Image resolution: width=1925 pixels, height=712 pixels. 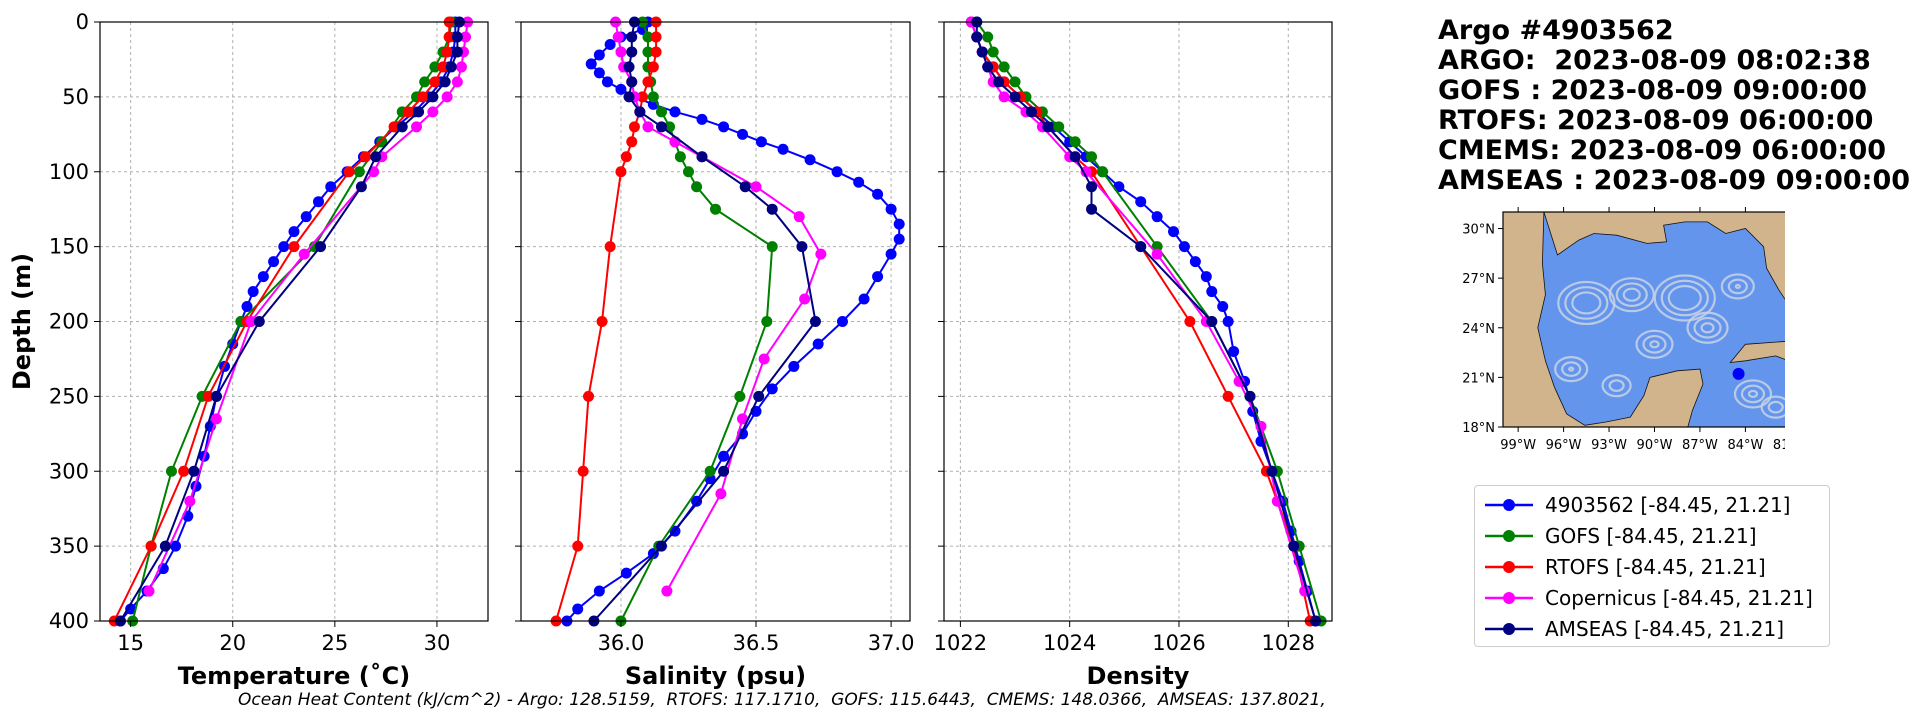 I want to click on lon-label: 99°W, so click(x=1518, y=445).